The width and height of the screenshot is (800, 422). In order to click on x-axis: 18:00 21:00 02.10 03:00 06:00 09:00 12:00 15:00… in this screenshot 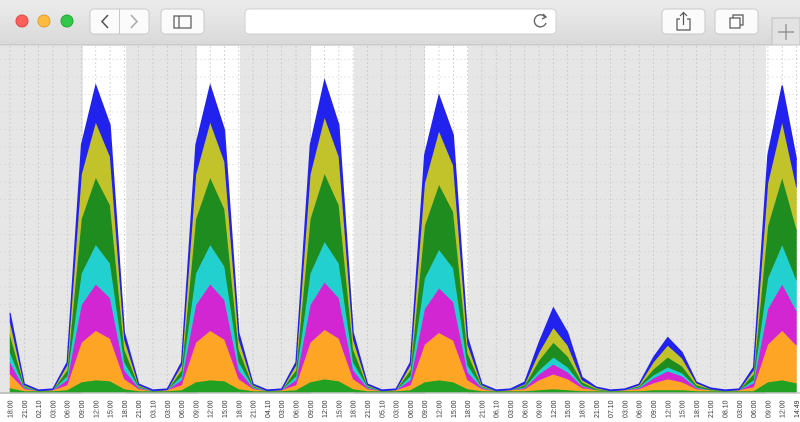, I will do `click(400, 405)`.